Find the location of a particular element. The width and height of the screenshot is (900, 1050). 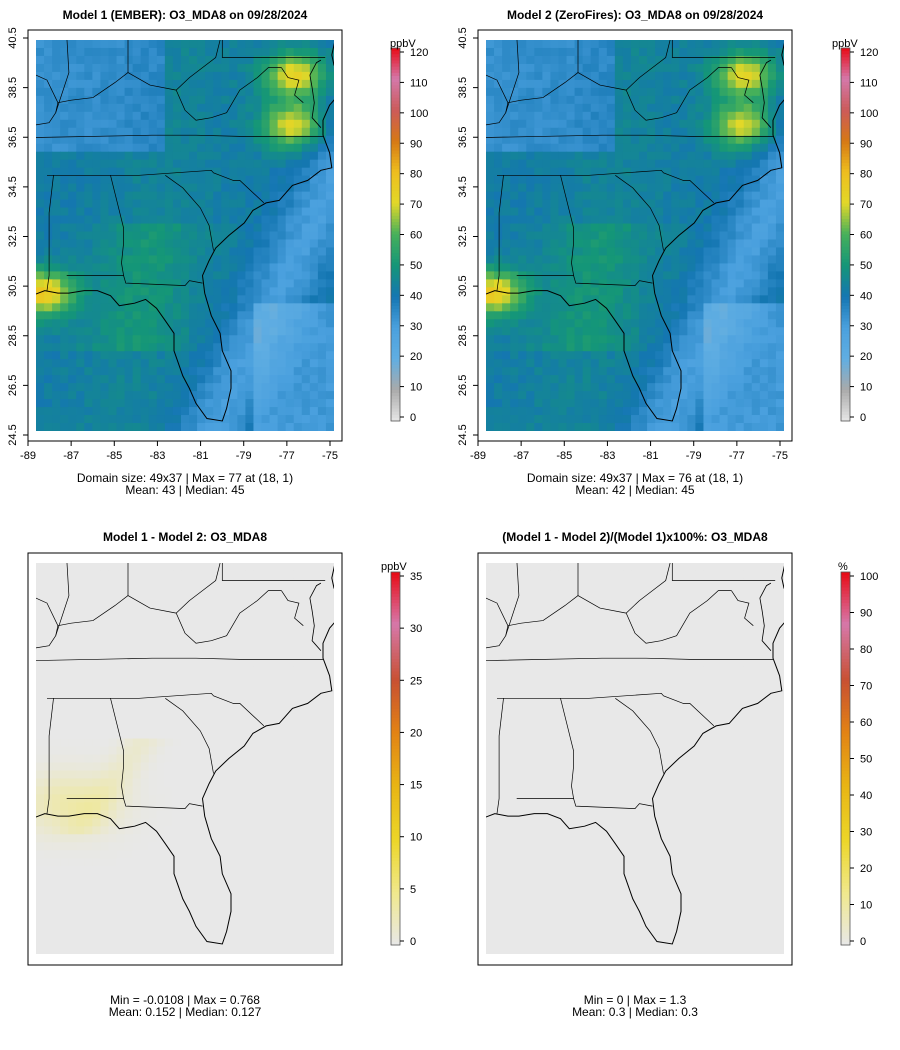

y-tick-label: 36.5 is located at coordinates (463, 137).